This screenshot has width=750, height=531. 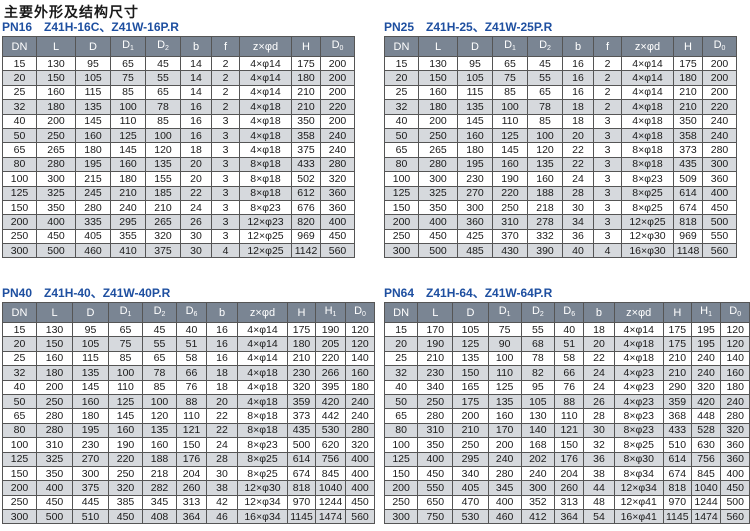 I want to click on table-cell: 88, so click(x=569, y=401).